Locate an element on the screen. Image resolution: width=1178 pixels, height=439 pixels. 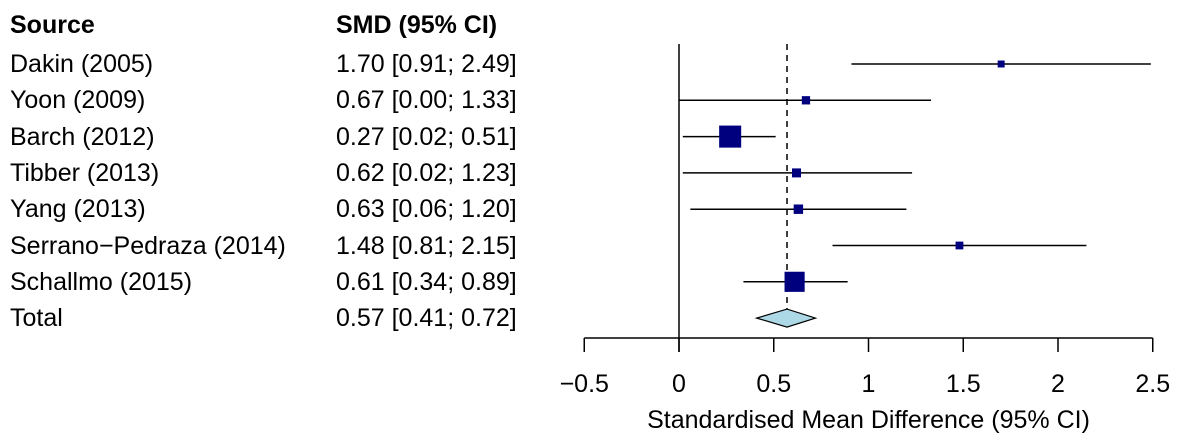
study-source-label: Yang (2013) is located at coordinates (78, 209).